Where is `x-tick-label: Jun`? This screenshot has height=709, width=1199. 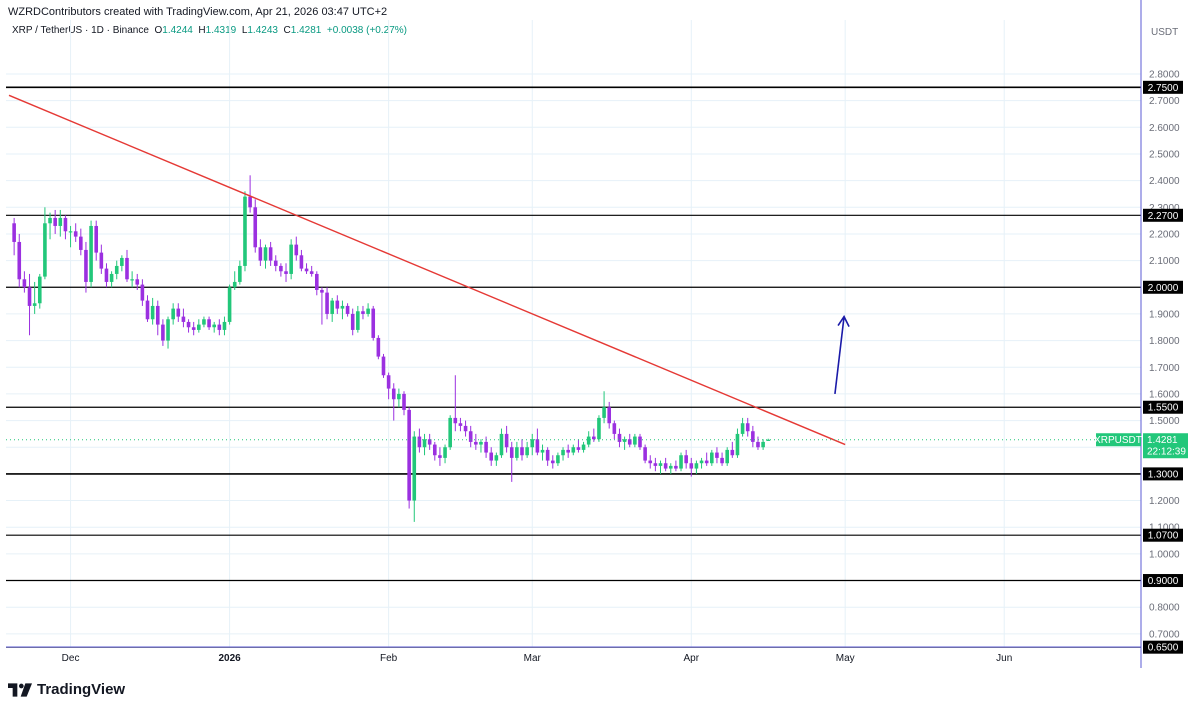
x-tick-label: Jun is located at coordinates (1004, 658).